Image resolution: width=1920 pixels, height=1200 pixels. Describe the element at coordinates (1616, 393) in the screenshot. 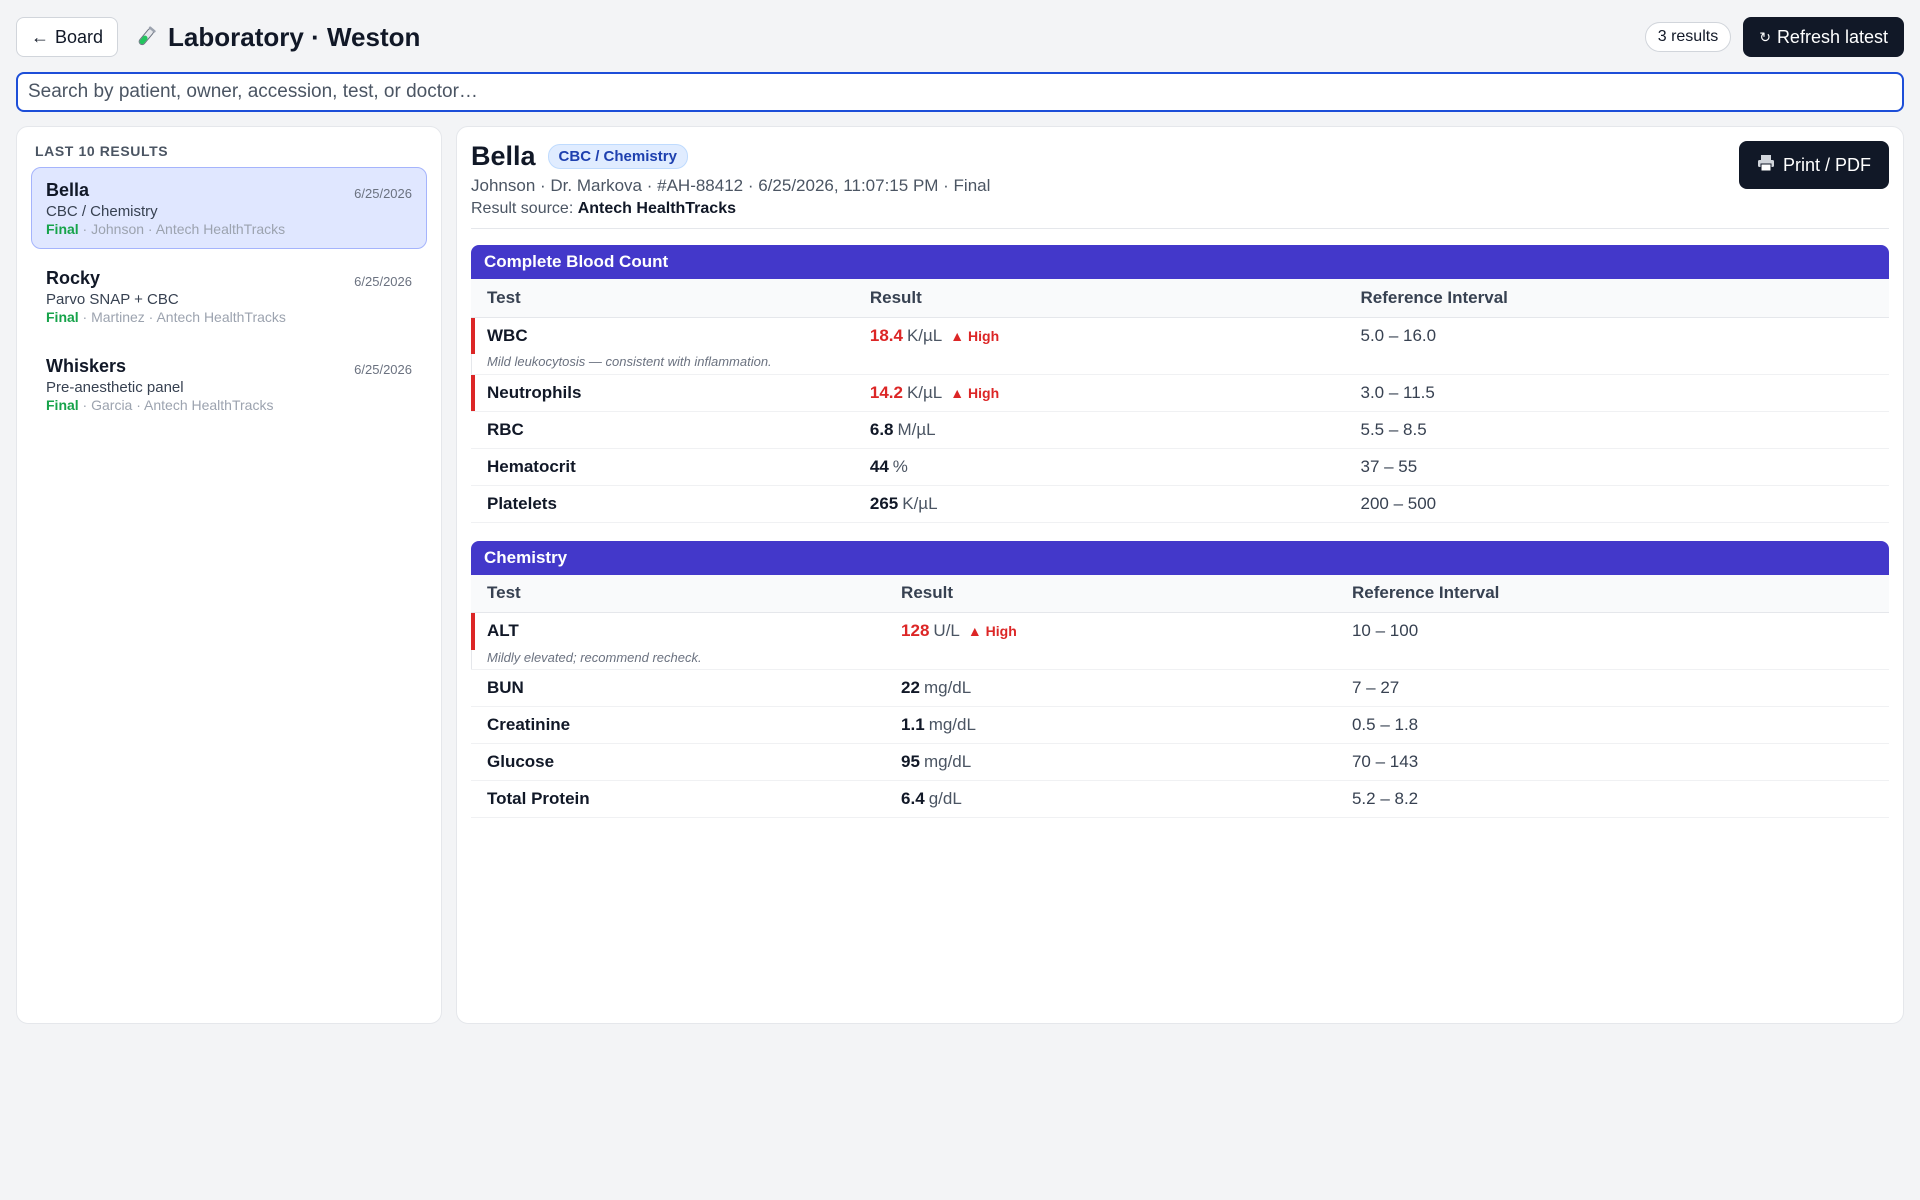

I see `reference-interval: 3.0 – 11.5` at that location.